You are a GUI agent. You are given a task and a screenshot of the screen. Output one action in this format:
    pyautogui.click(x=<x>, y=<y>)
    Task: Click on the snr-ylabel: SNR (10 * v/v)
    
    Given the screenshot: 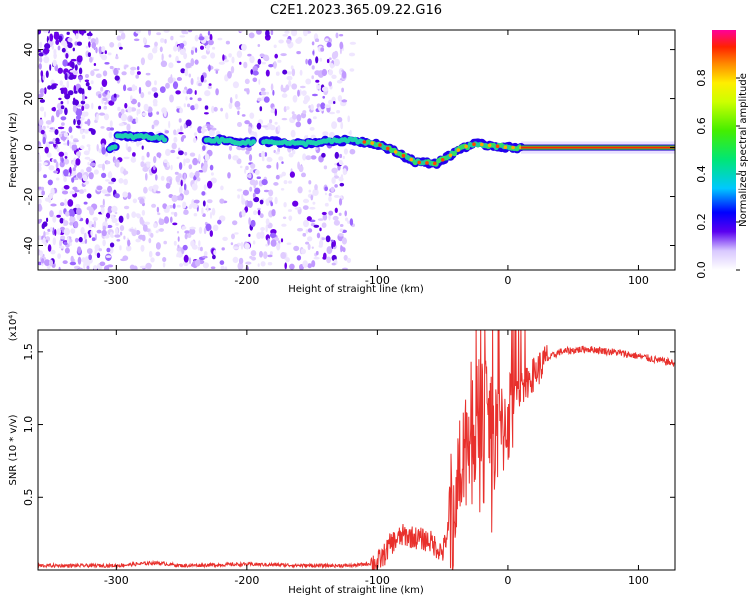 What is the action you would take?
    pyautogui.click(x=13, y=449)
    